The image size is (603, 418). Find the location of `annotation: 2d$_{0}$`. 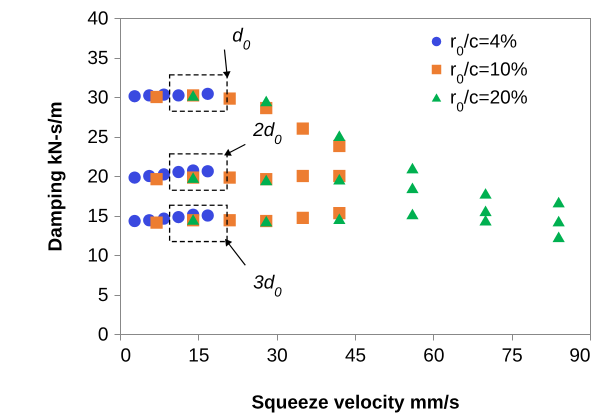

annotation: 2d$_{0}$ is located at coordinates (267, 133).